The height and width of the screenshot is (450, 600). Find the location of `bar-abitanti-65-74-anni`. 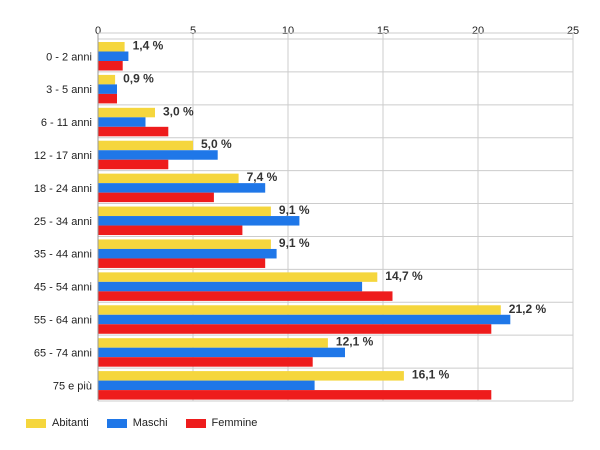

bar-abitanti-65-74-anni is located at coordinates (213, 343).